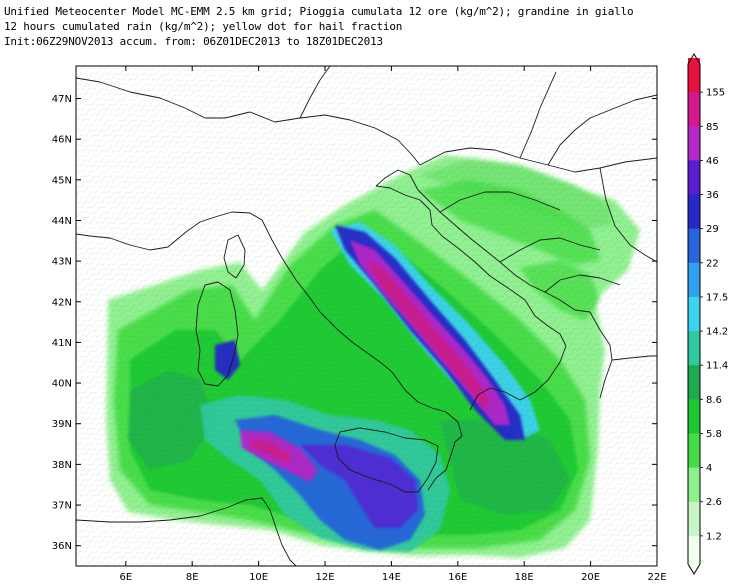 The height and width of the screenshot is (585, 732). Describe the element at coordinates (62, 465) in the screenshot. I see `y-tick-label: 38N` at that location.